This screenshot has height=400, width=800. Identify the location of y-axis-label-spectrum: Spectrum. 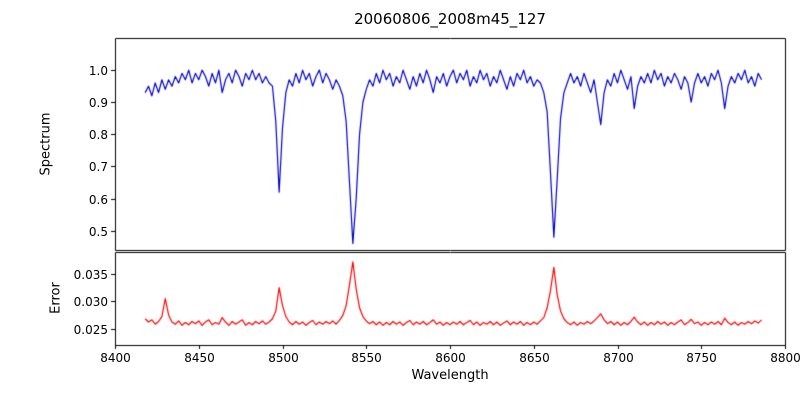
(46, 144).